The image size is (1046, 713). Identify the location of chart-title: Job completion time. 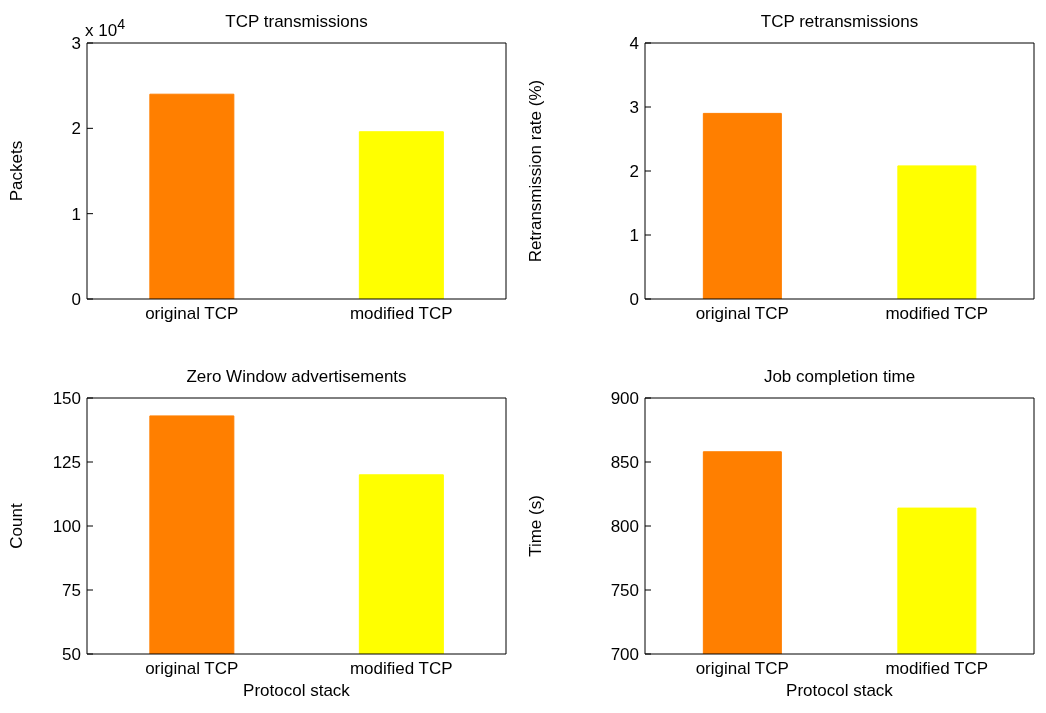
(839, 377).